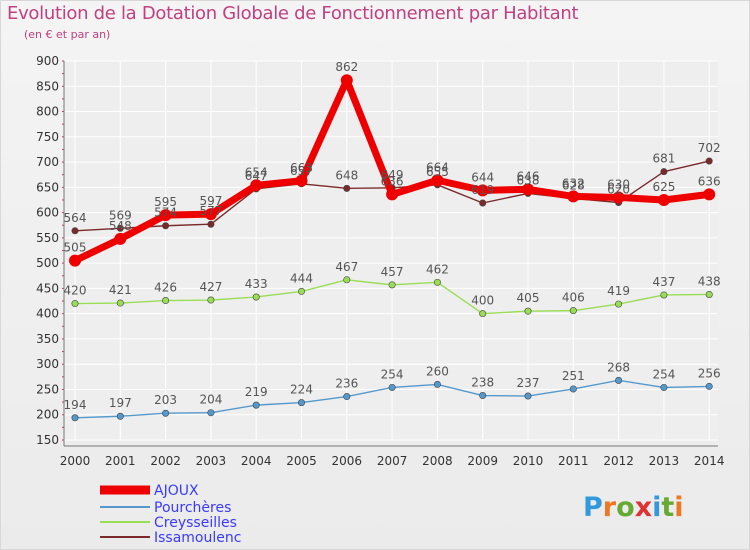 The width and height of the screenshot is (750, 550). Describe the element at coordinates (346, 384) in the screenshot. I see `data-label-pourchres: 236` at that location.